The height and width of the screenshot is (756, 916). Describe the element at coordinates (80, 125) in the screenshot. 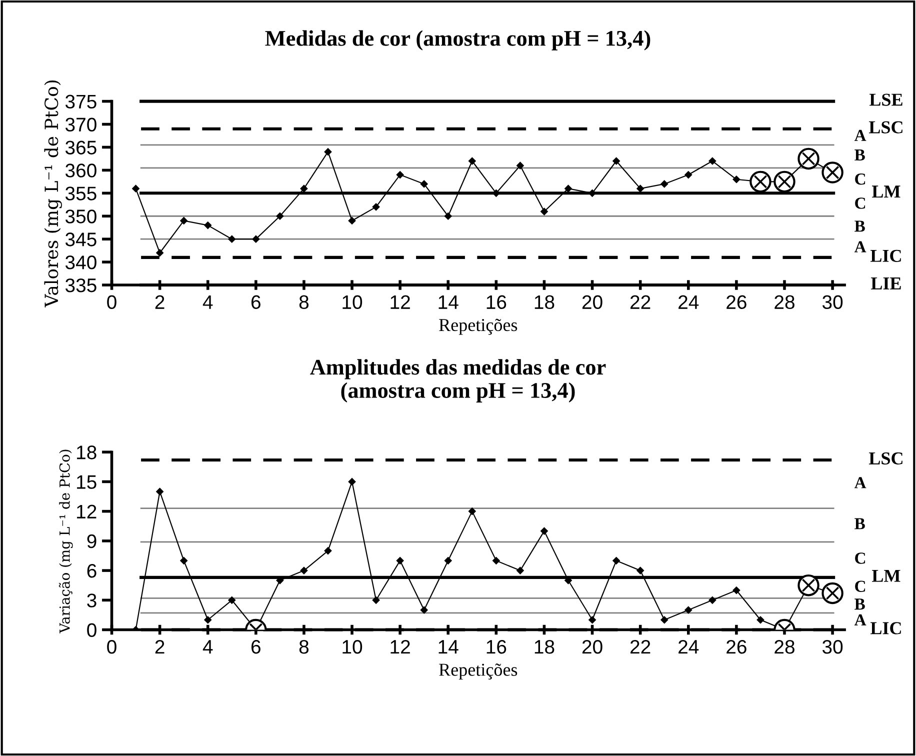

I see `y-tick-label: 370` at that location.